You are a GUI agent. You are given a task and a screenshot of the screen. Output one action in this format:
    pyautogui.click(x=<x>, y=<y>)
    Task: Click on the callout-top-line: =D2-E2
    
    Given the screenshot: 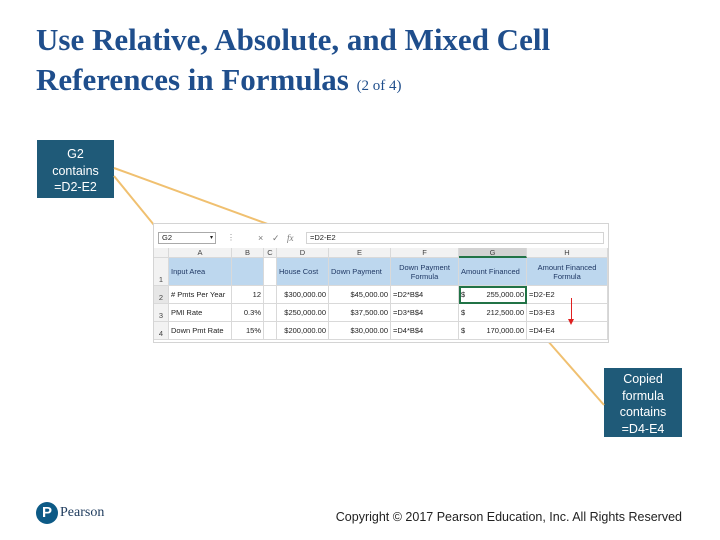 What is the action you would take?
    pyautogui.click(x=75, y=187)
    